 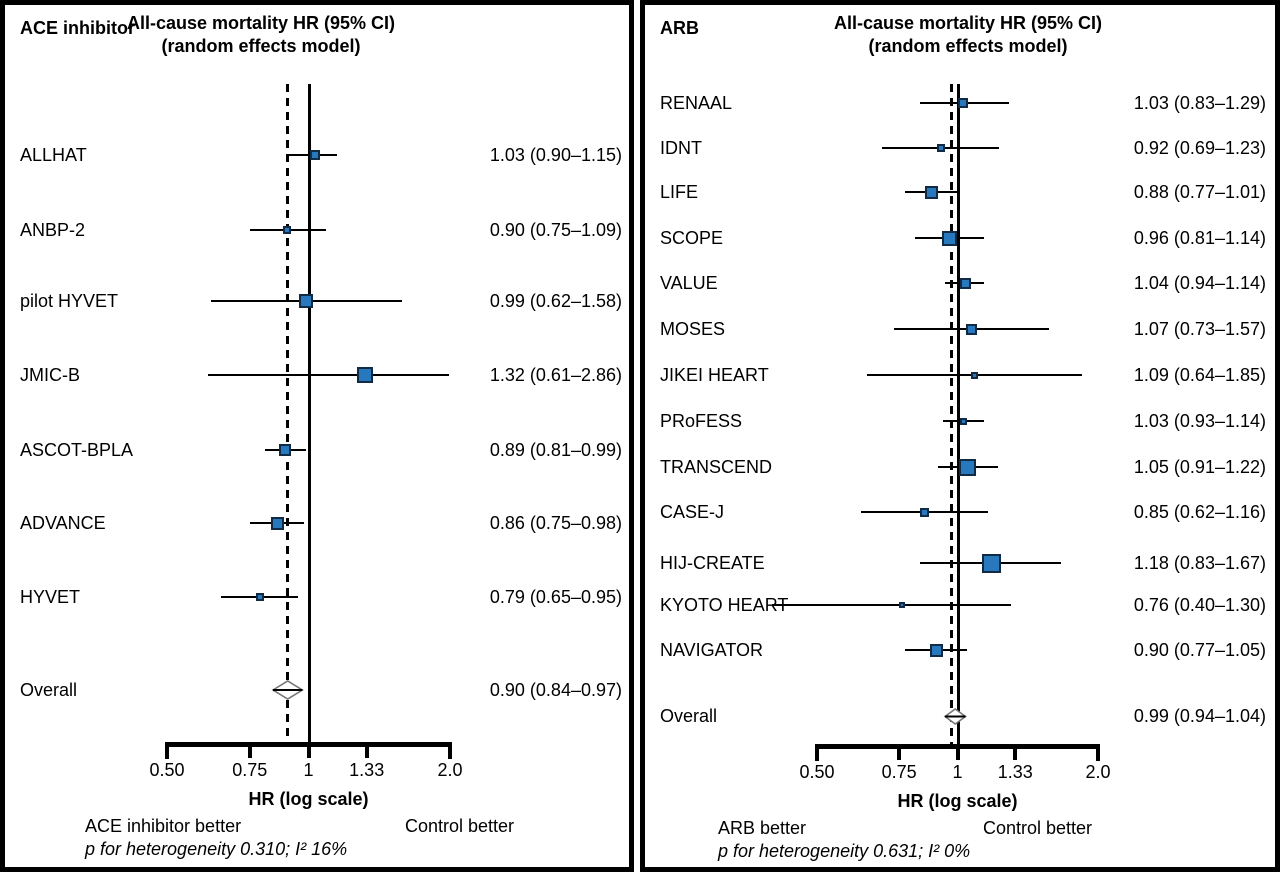 What do you see at coordinates (716, 467) in the screenshot?
I see `study-label: TRANSCEND` at bounding box center [716, 467].